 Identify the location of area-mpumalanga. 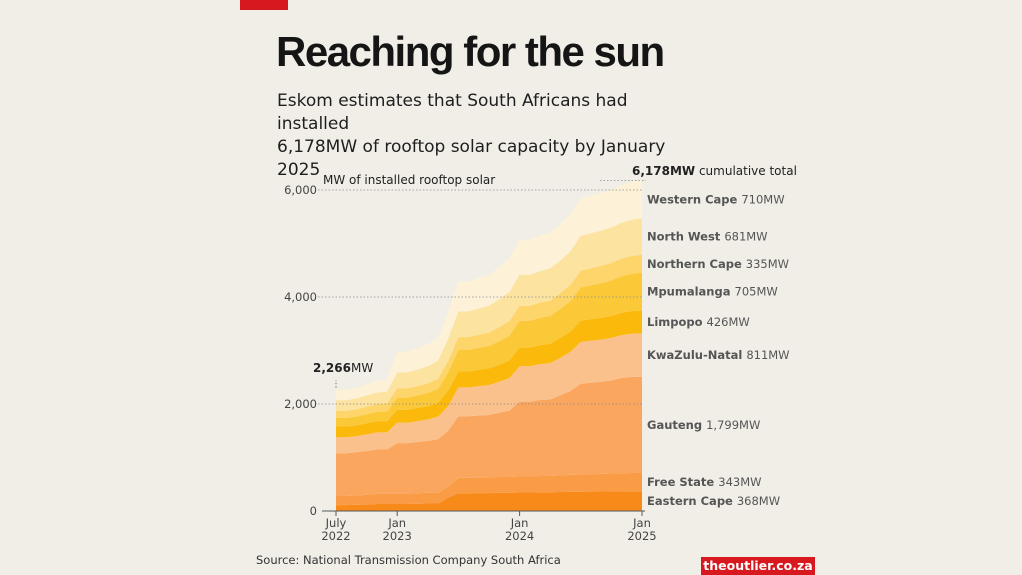
(489, 349).